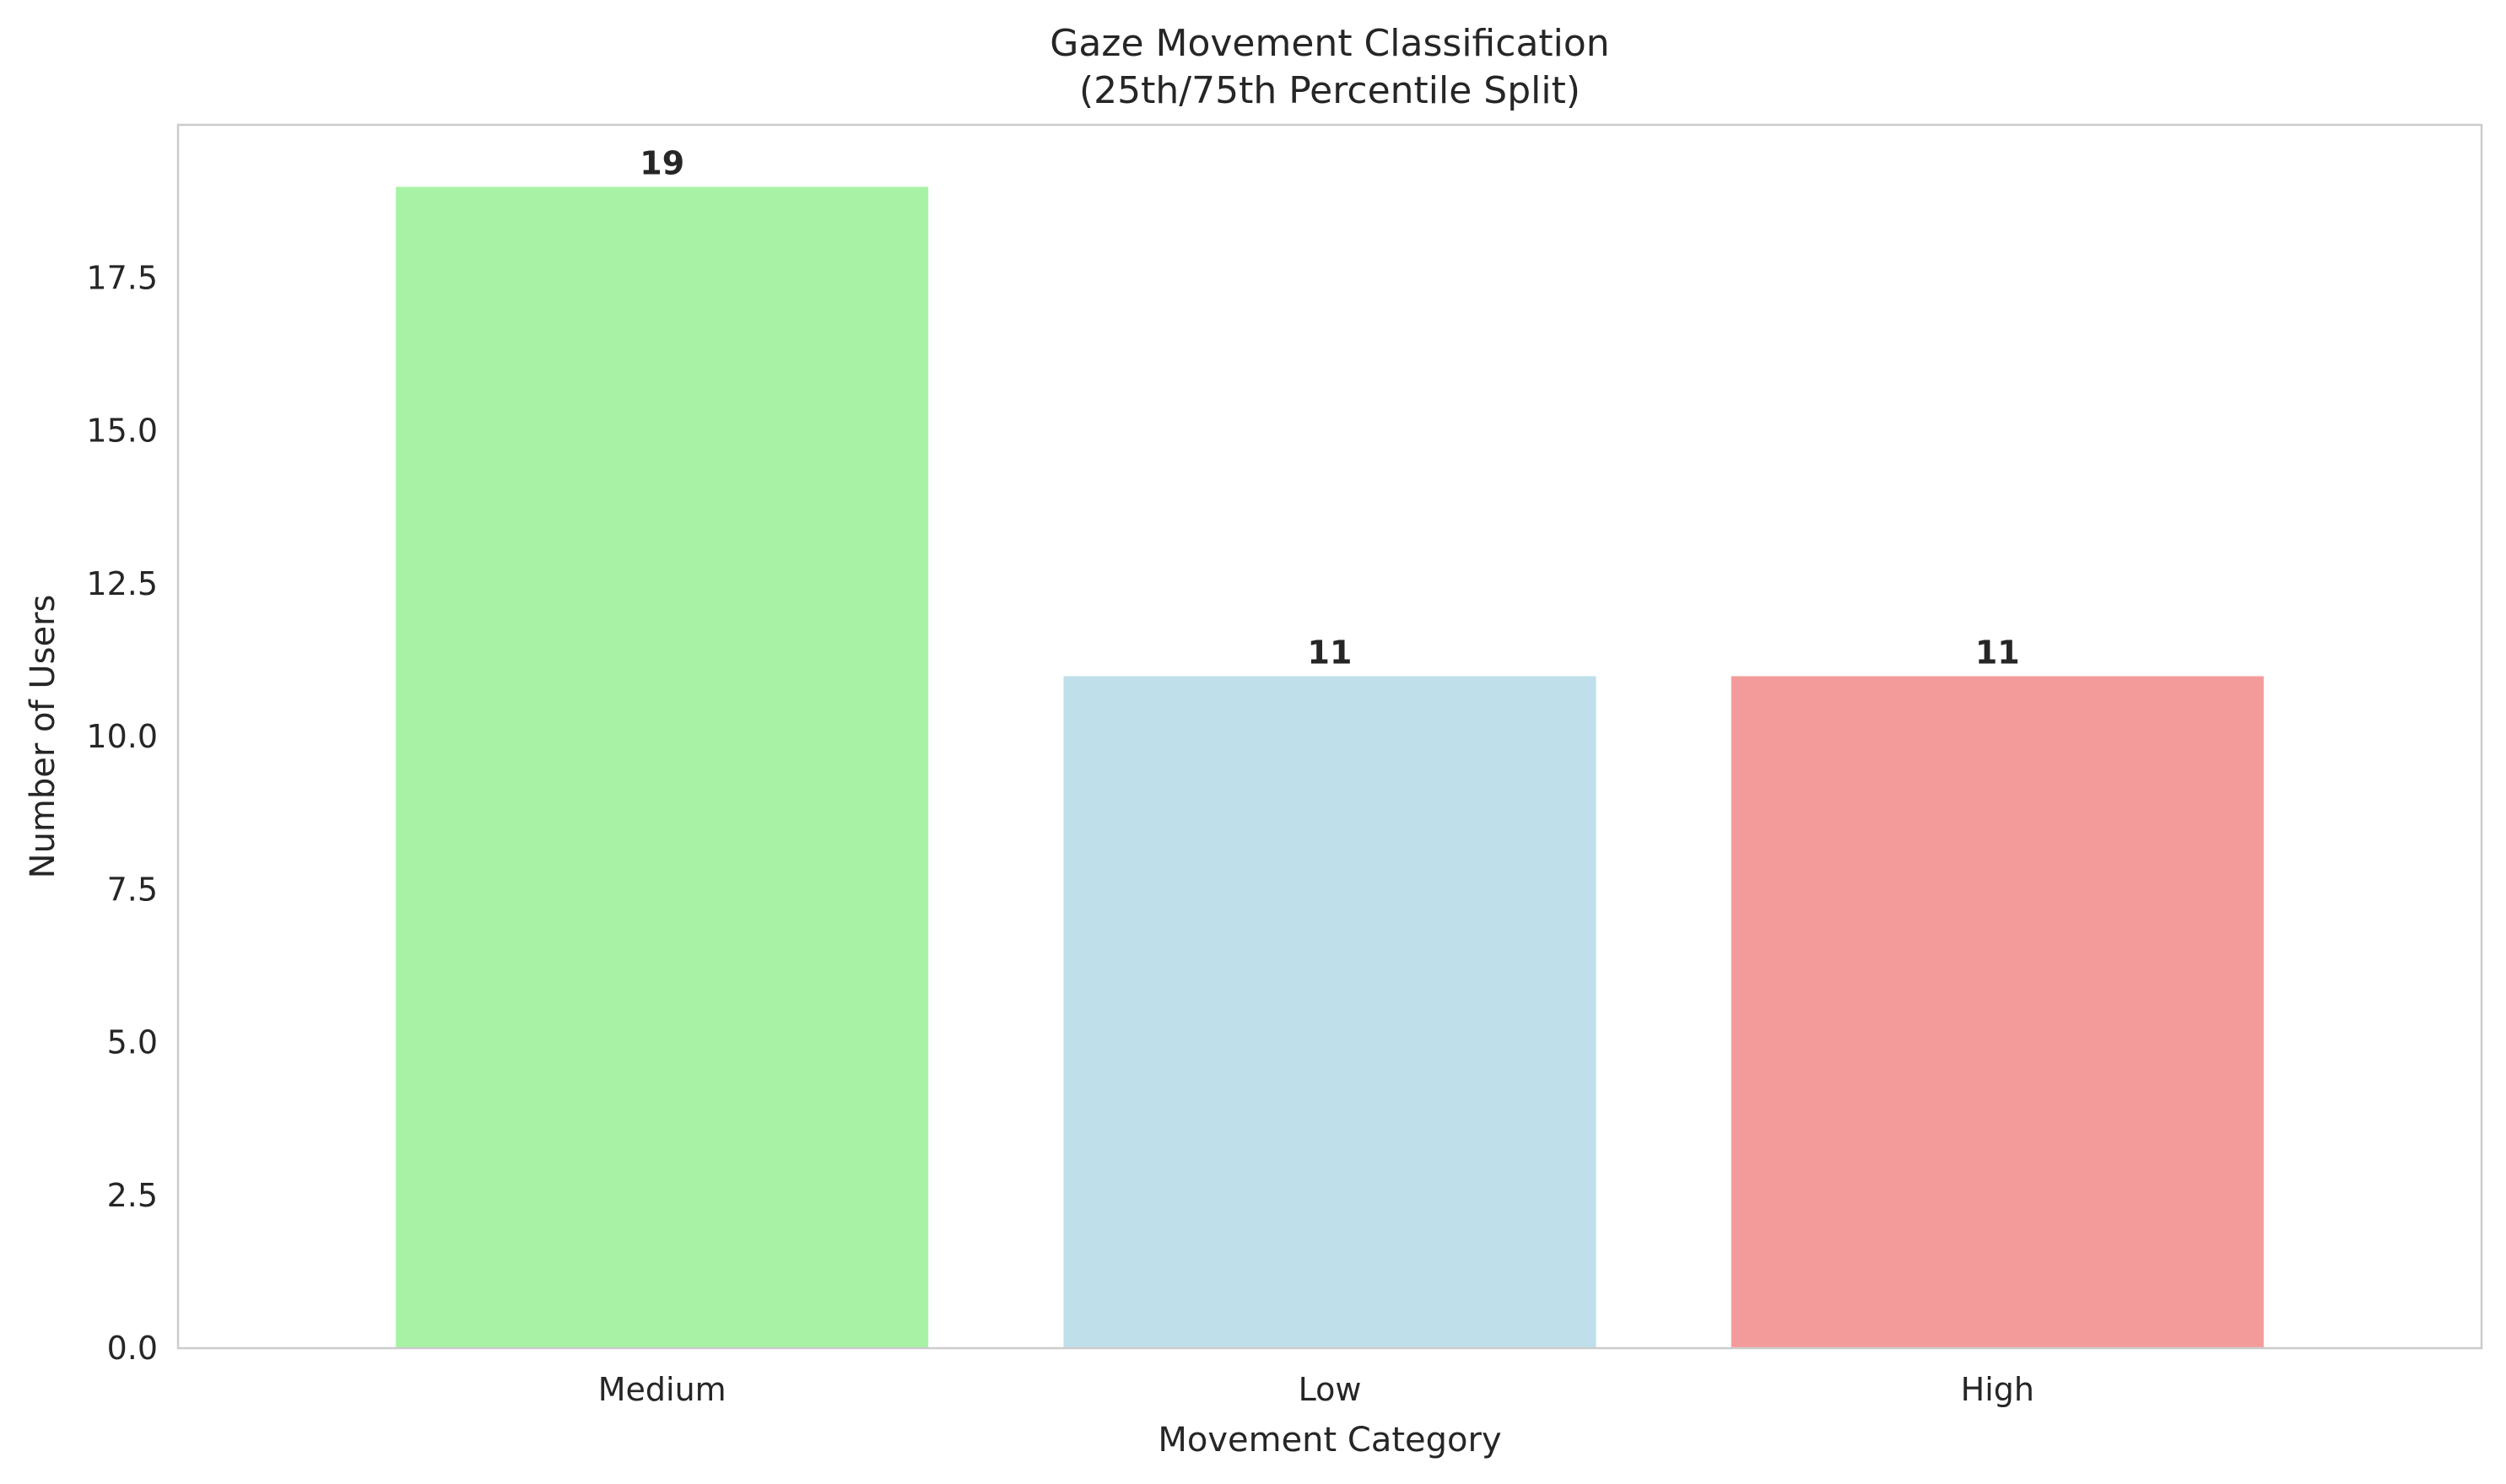 The image size is (2506, 1484). I want to click on y-tick-label: 17.5, so click(122, 277).